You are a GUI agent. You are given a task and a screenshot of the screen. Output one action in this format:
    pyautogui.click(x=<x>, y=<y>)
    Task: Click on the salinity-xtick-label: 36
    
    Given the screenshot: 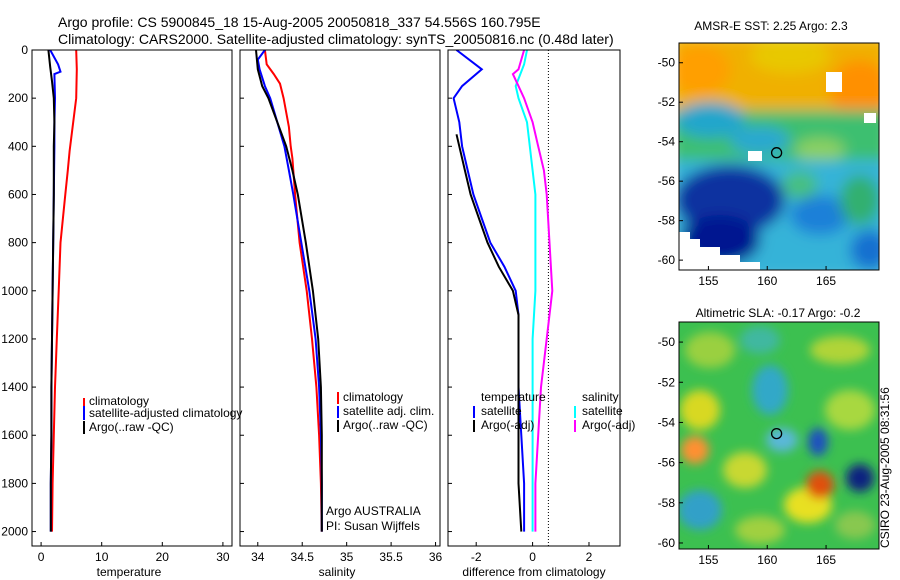 What is the action you would take?
    pyautogui.click(x=436, y=557)
    